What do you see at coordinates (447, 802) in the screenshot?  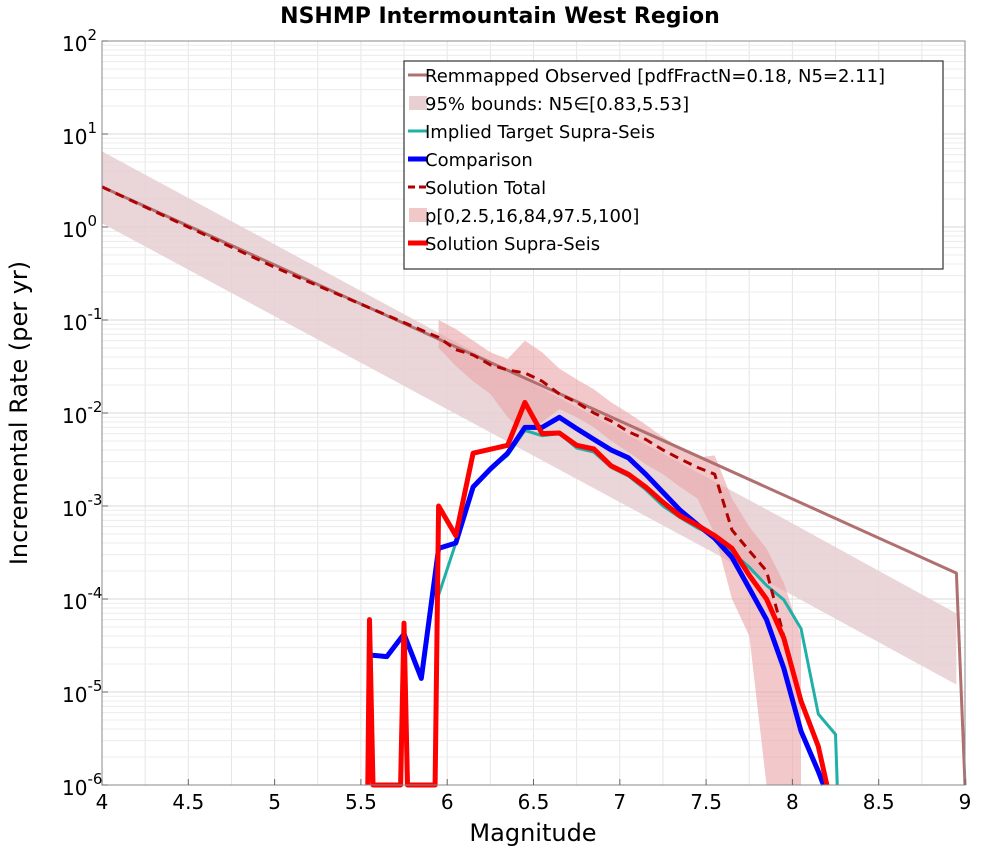 I see `x-tick-label: 6` at bounding box center [447, 802].